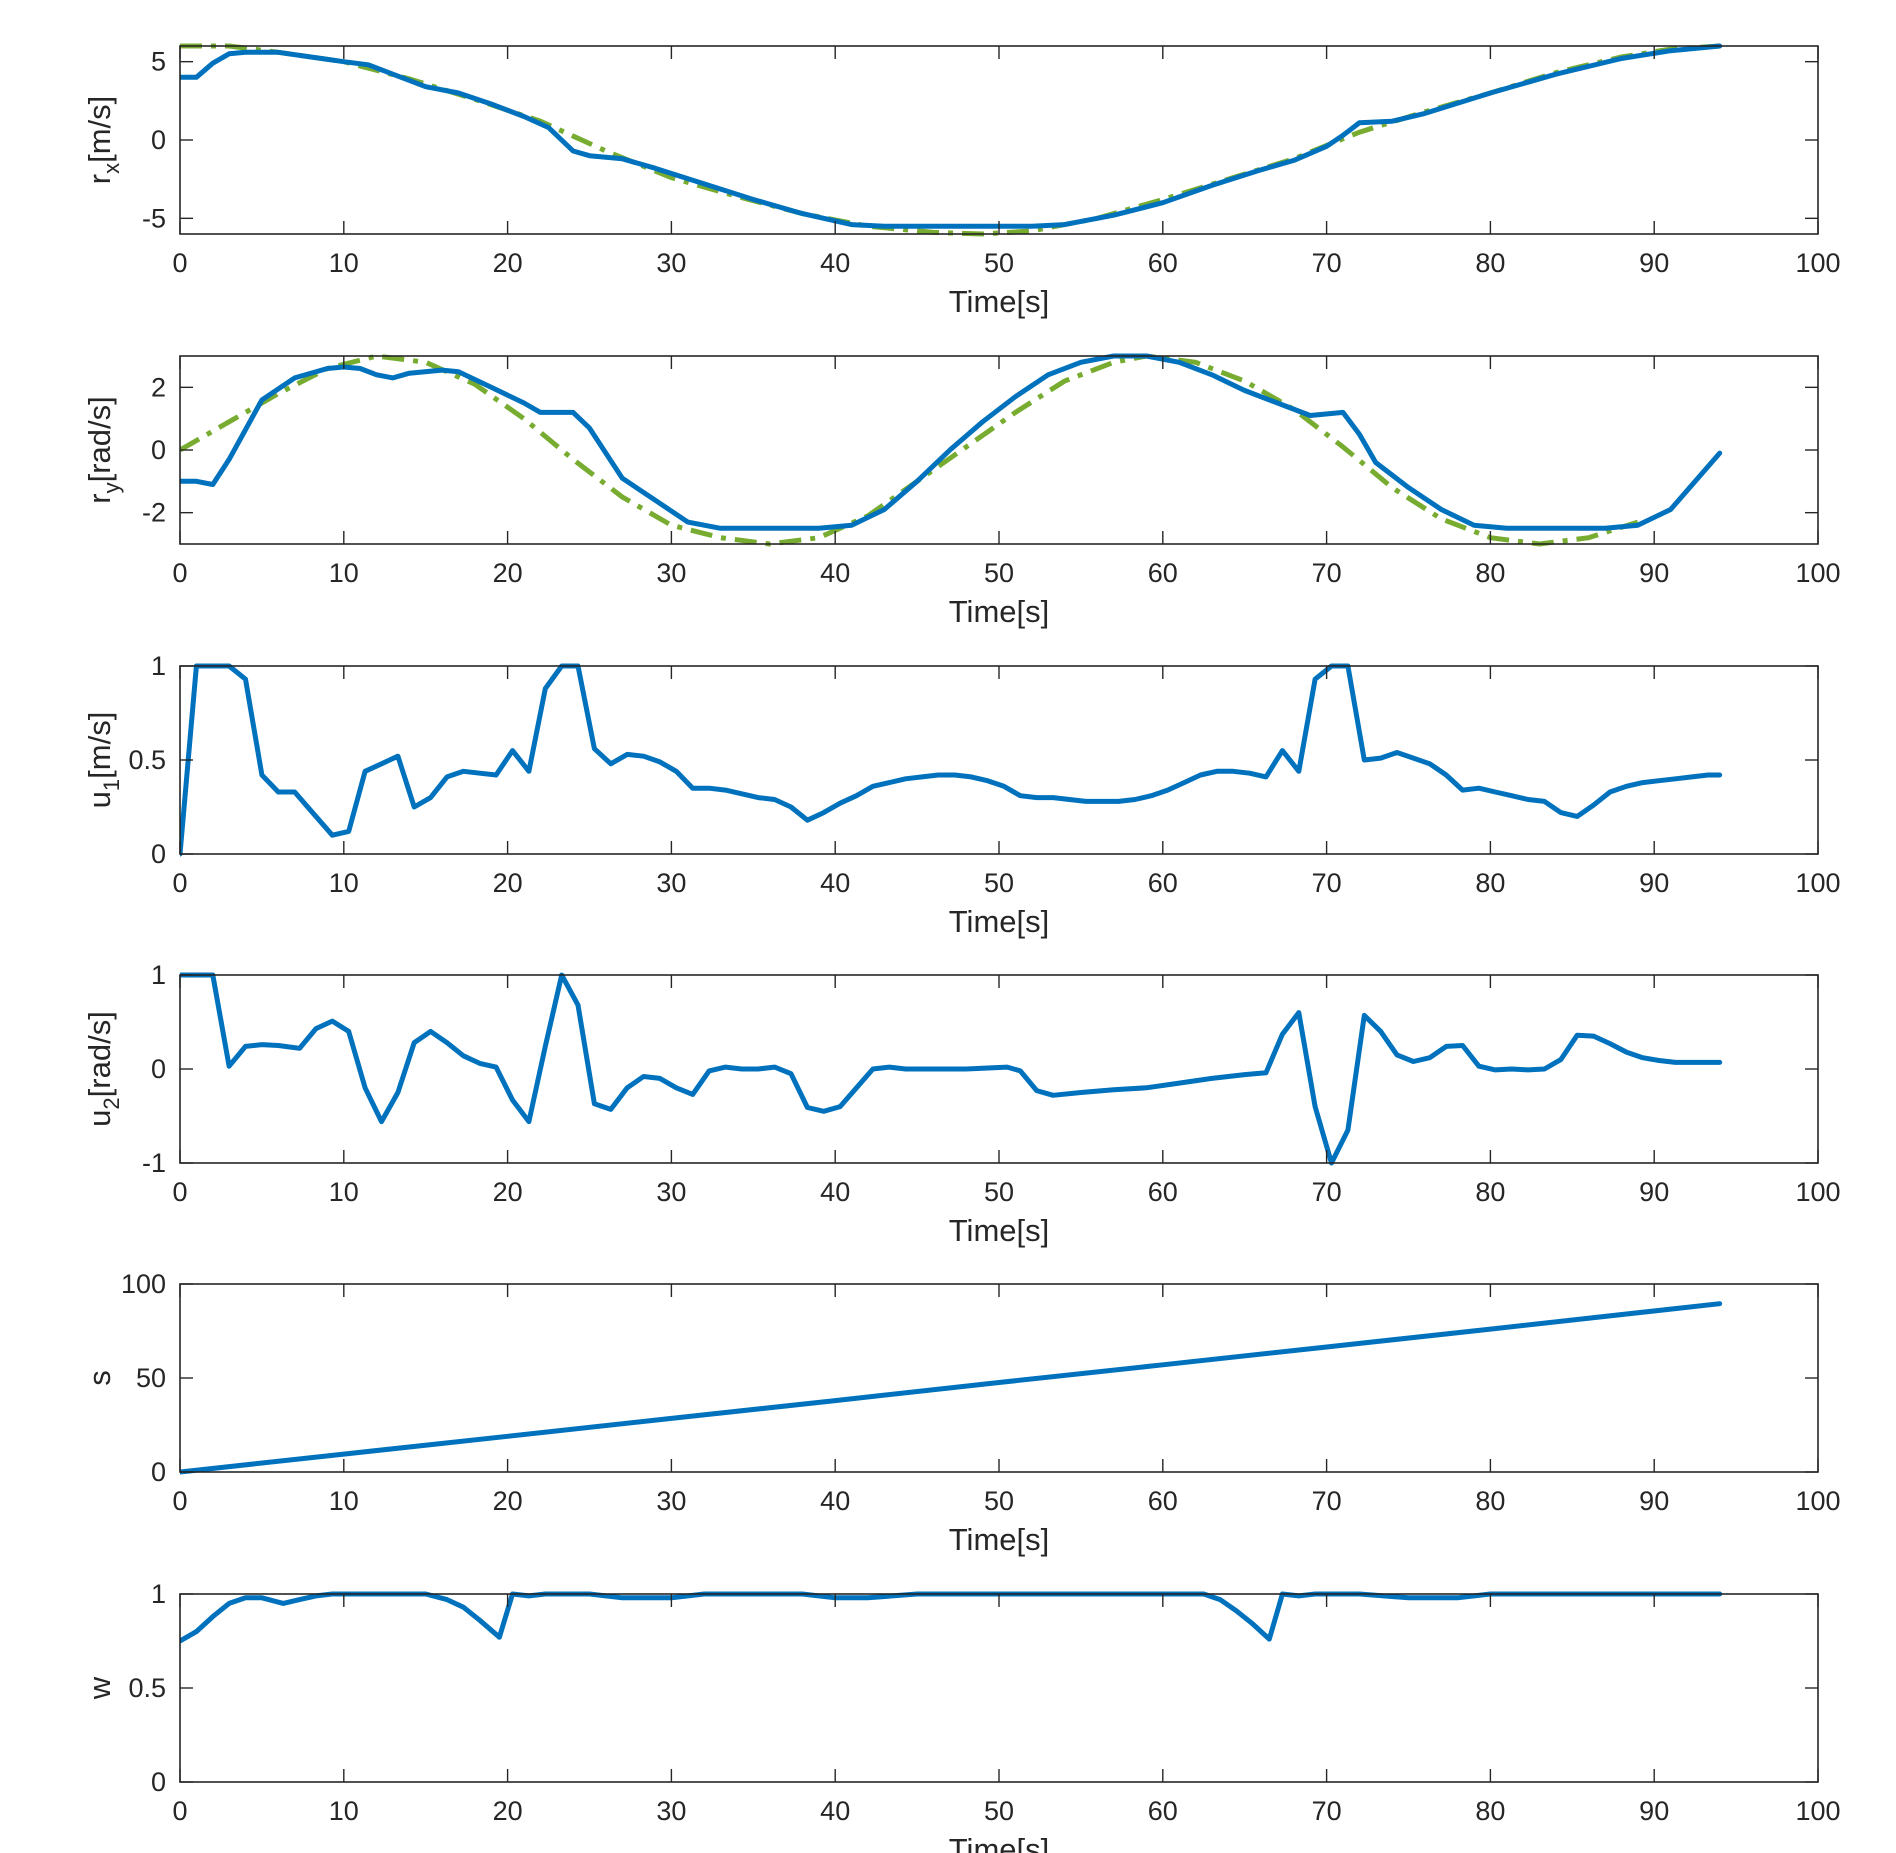 The width and height of the screenshot is (1896, 1853). I want to click on y-axis-label: rx[m/s], so click(103, 140).